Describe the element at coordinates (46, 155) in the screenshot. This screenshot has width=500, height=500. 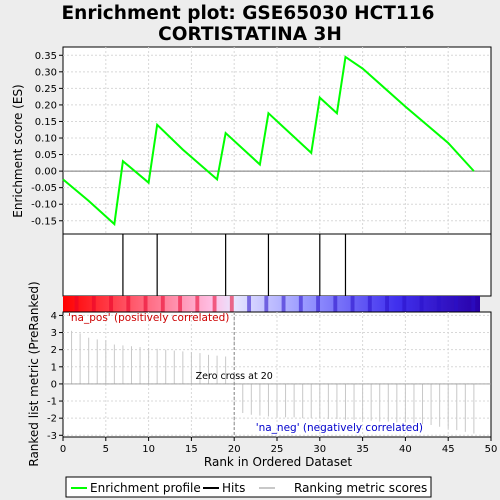
I see `es-y-tick-label: 0.05` at that location.